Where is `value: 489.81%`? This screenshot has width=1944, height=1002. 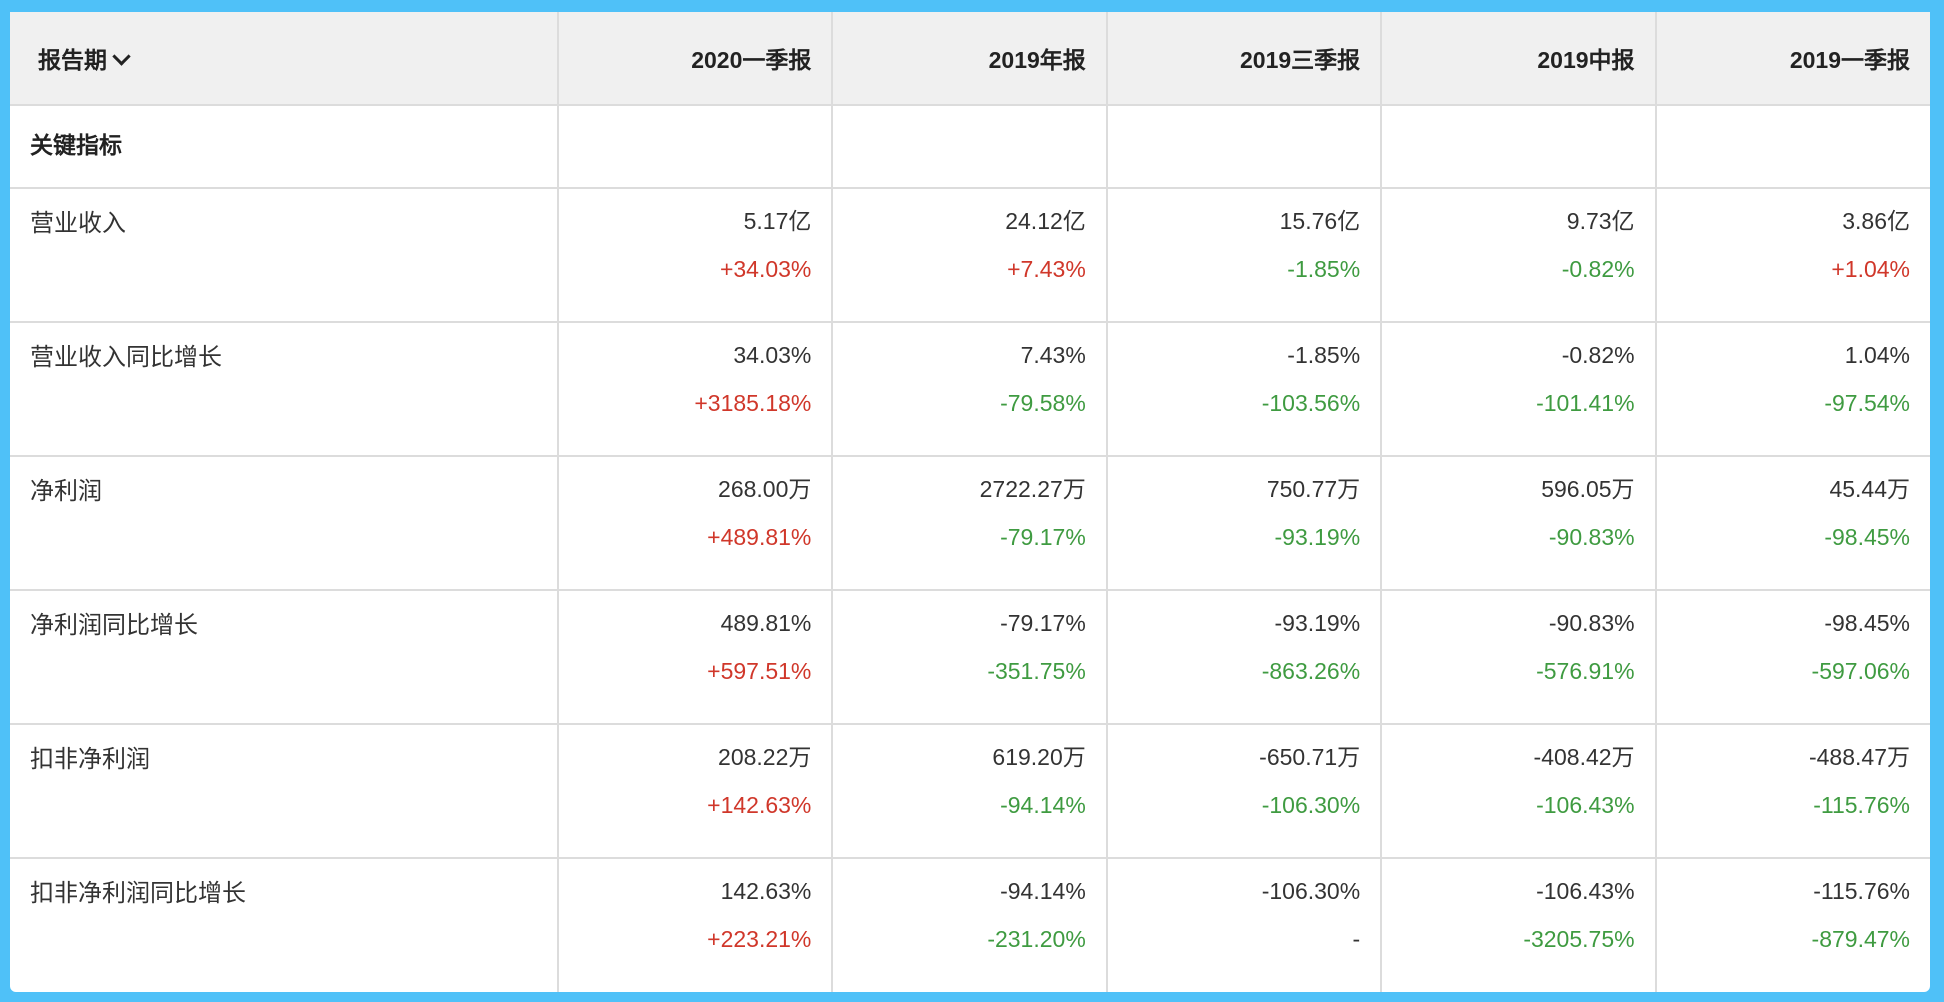
value: 489.81% is located at coordinates (766, 623).